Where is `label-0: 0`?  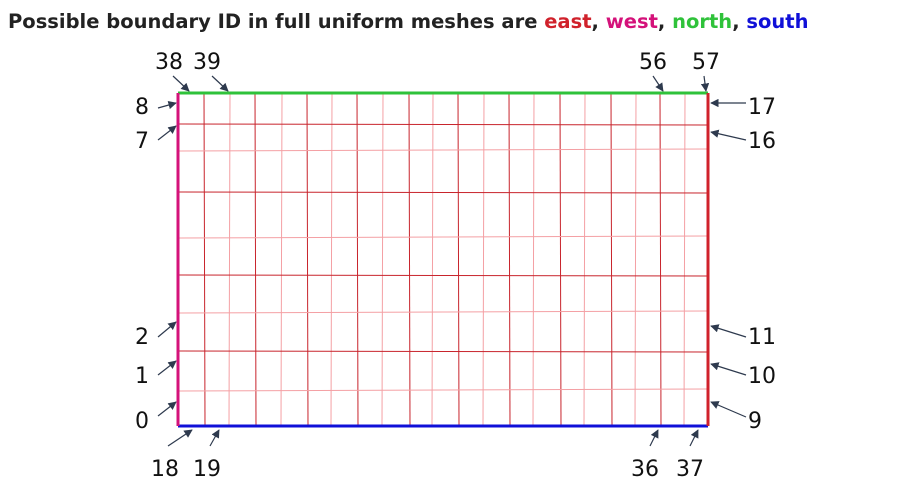 label-0: 0 is located at coordinates (142, 421).